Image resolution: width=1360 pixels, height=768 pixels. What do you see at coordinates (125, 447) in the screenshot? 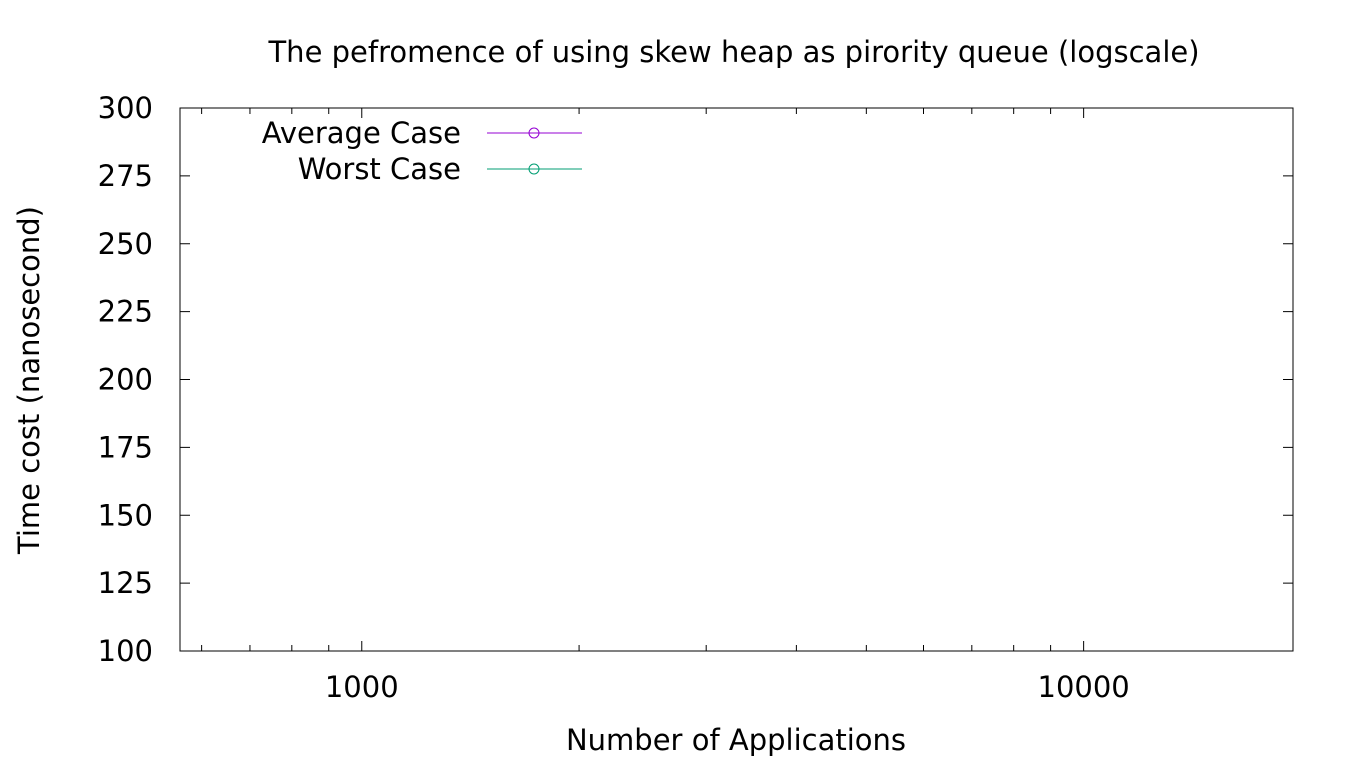
I see `y-tick-label: 175` at bounding box center [125, 447].